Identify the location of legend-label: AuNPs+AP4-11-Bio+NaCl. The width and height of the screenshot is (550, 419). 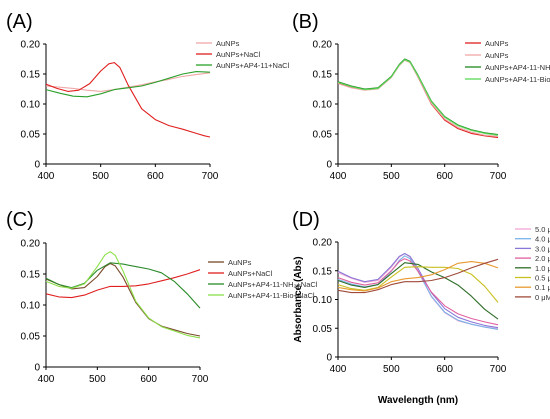
(271, 295).